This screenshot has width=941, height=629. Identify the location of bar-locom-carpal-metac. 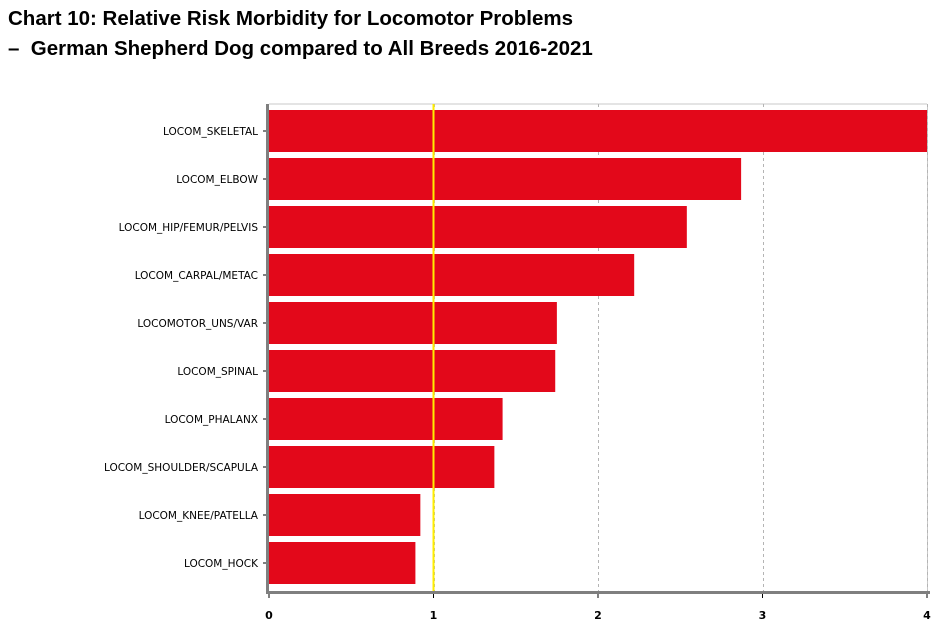
(452, 275).